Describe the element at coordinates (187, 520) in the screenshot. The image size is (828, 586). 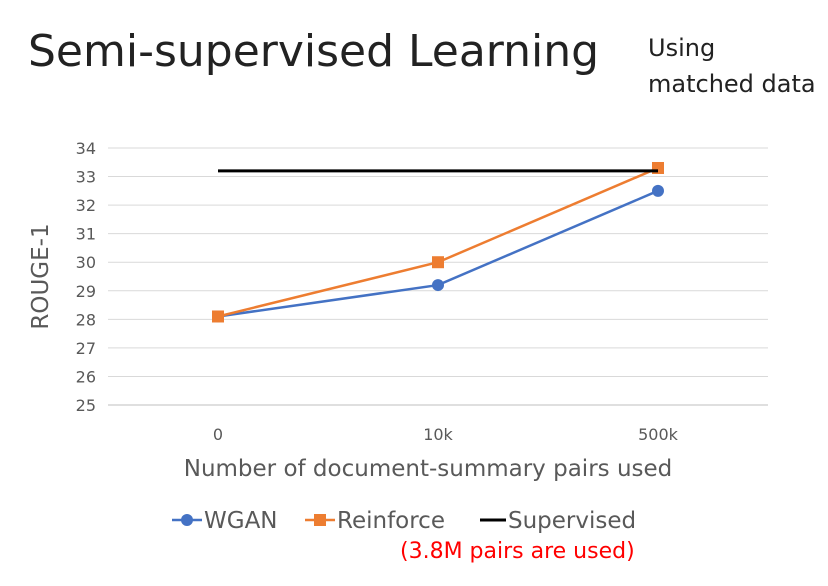
I see `legend-marker-wgan` at that location.